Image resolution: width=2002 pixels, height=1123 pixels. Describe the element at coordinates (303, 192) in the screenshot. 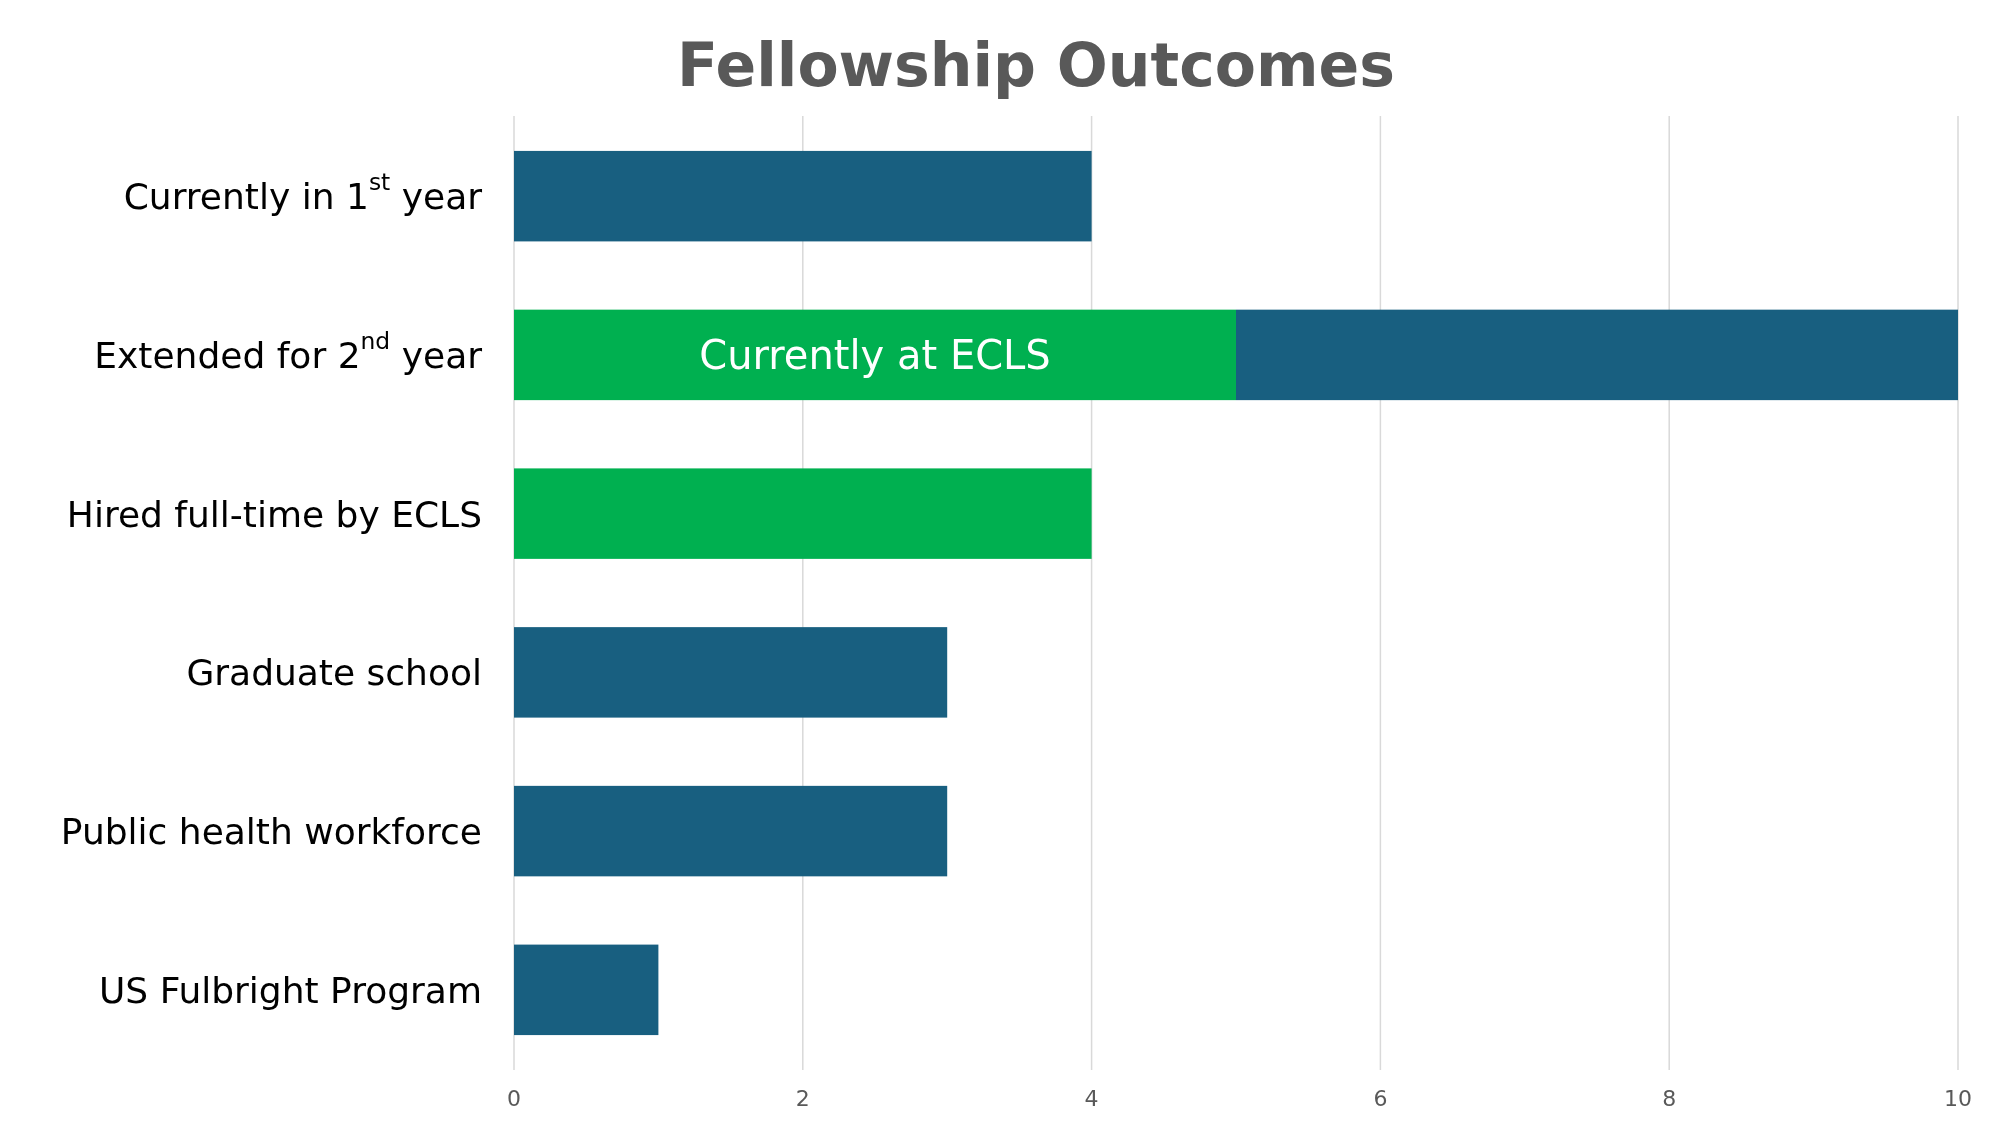

I see `y-tick-label: Currently in 1$^{st}$ year` at that location.